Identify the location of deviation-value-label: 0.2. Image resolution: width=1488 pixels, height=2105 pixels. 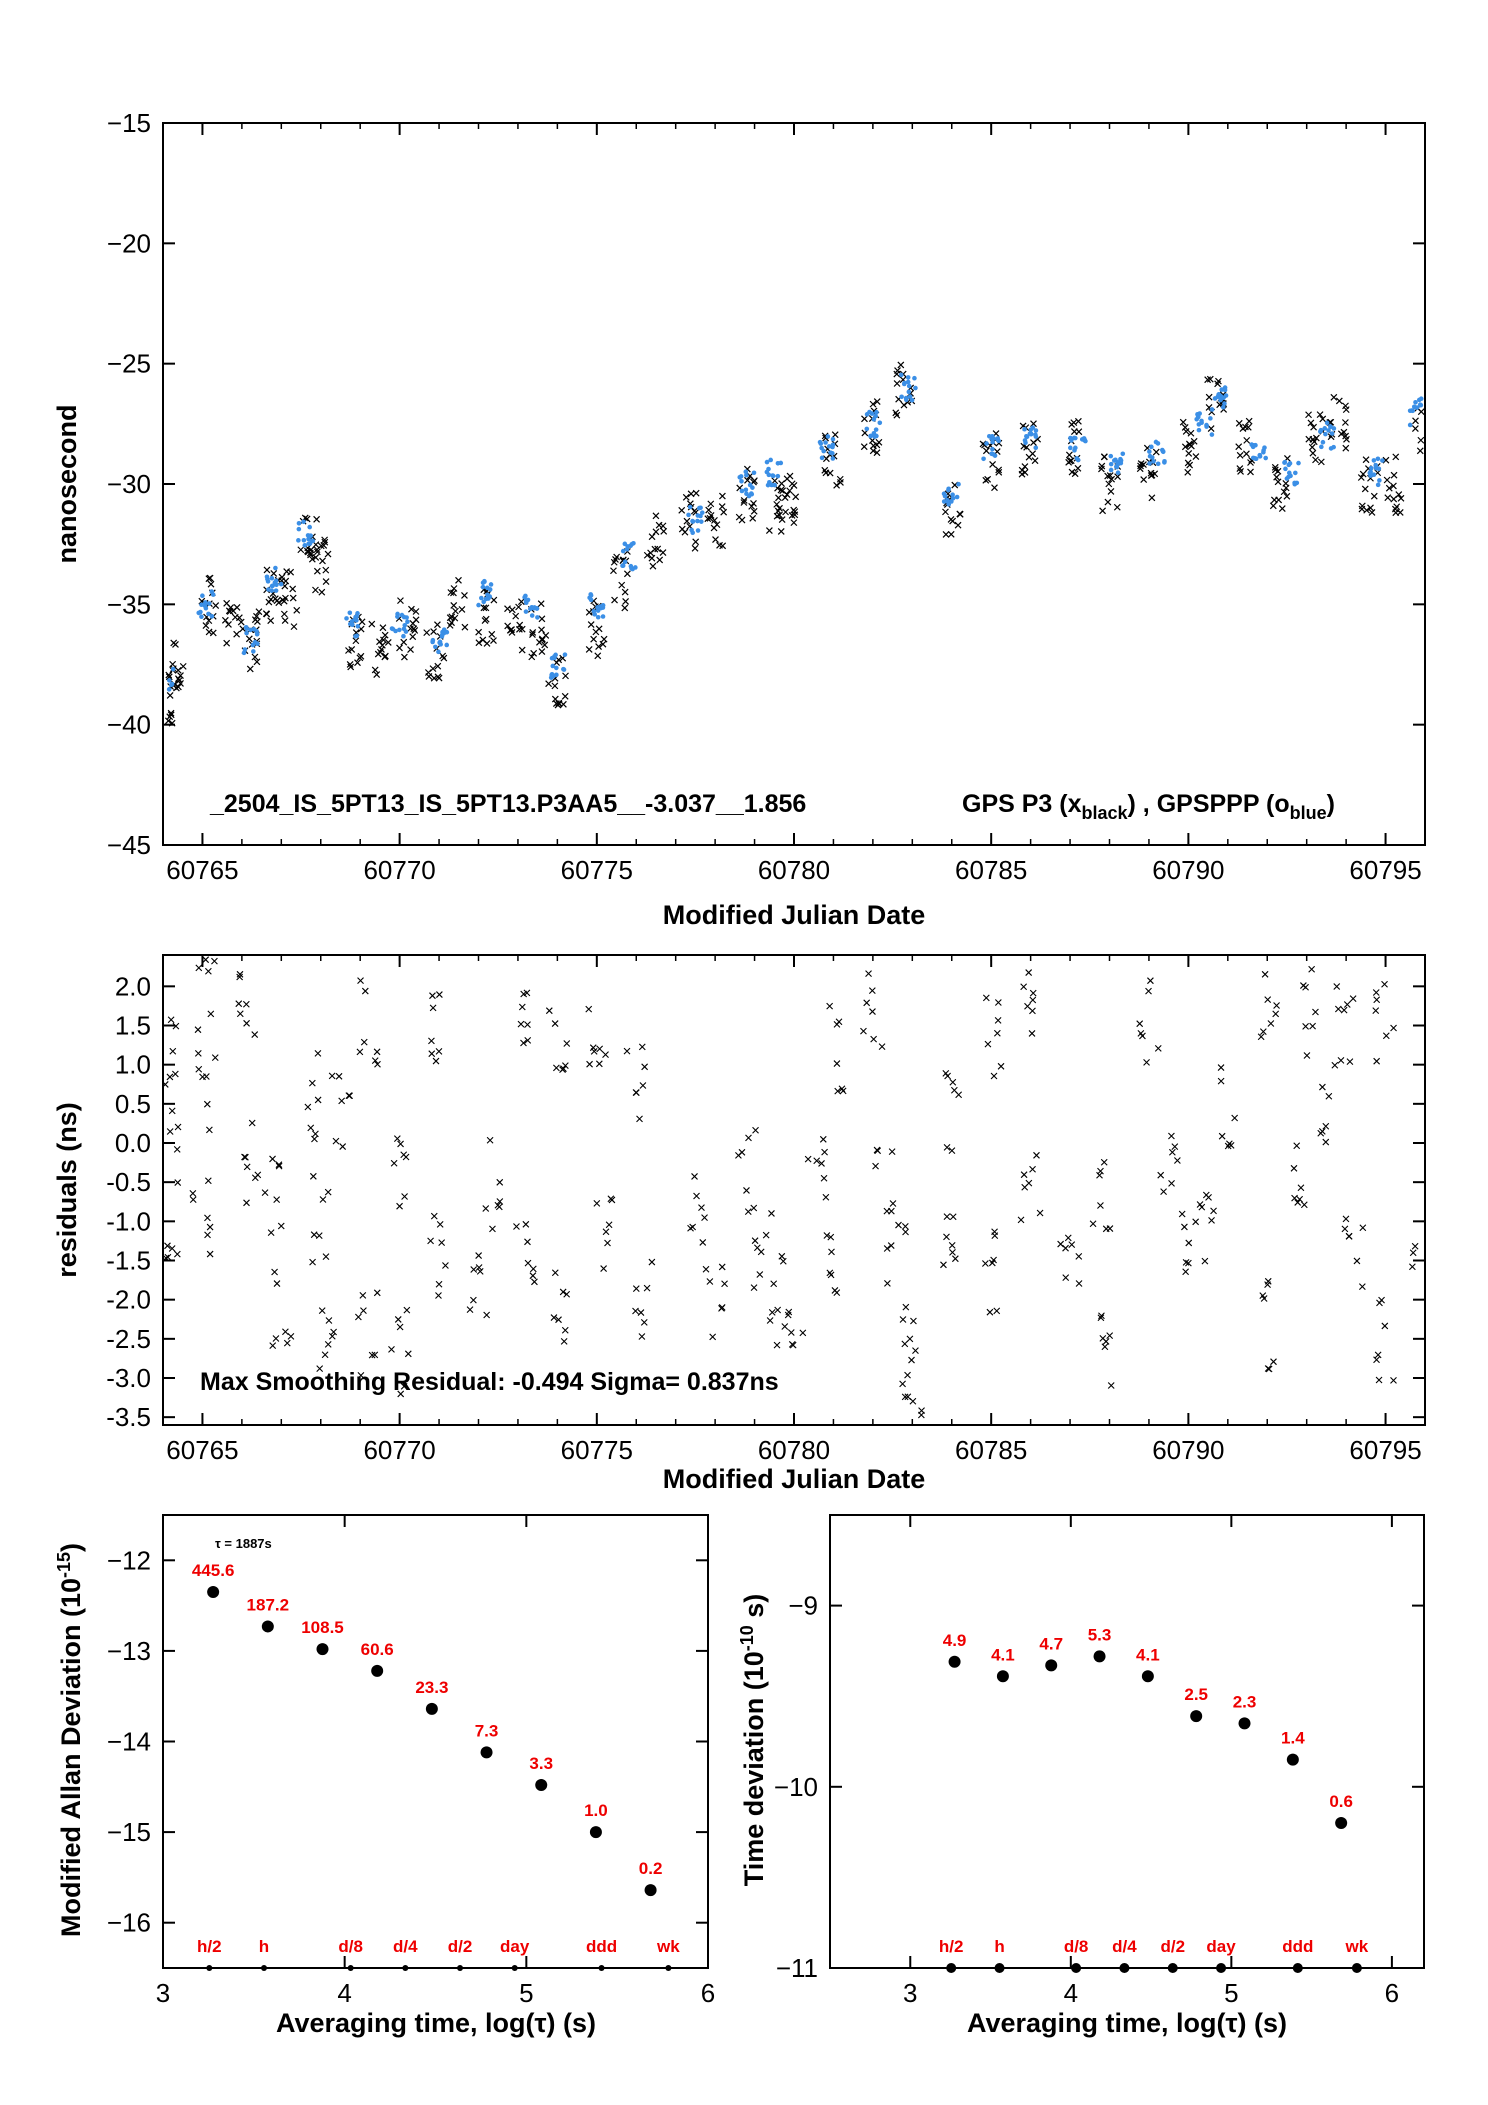
(651, 1868).